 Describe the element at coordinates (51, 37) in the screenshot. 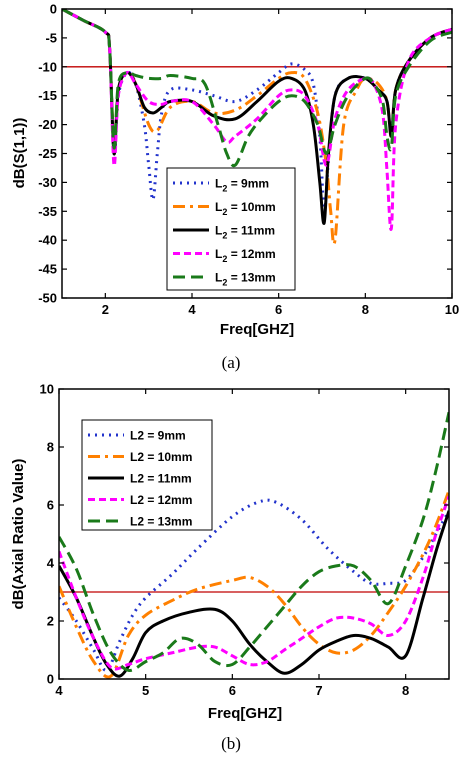

I see `y-tick-label: -5` at that location.